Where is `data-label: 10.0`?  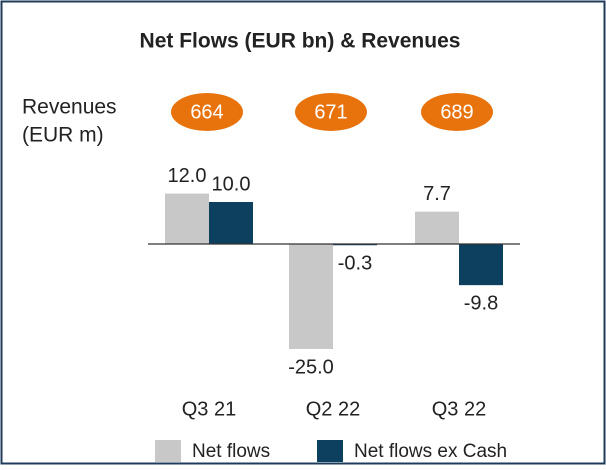 data-label: 10.0 is located at coordinates (231, 184).